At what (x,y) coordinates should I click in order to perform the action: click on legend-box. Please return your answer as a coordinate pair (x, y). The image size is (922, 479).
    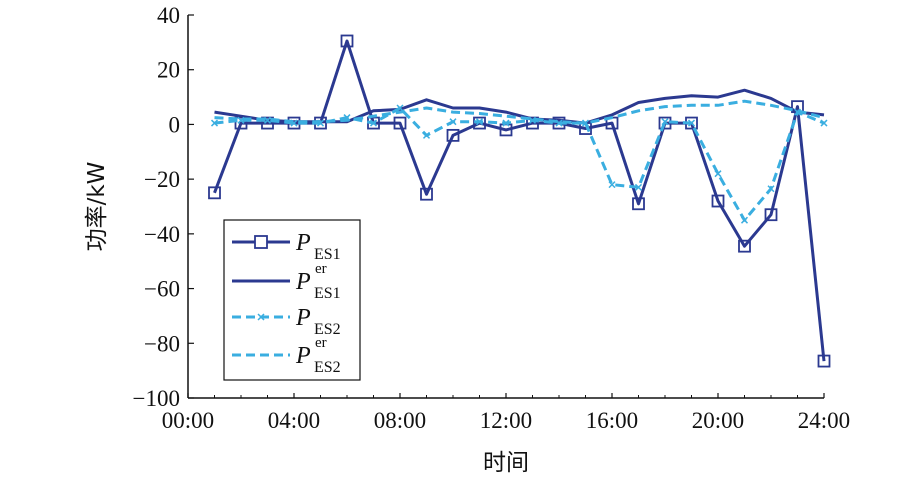
    Looking at the image, I should click on (292, 300).